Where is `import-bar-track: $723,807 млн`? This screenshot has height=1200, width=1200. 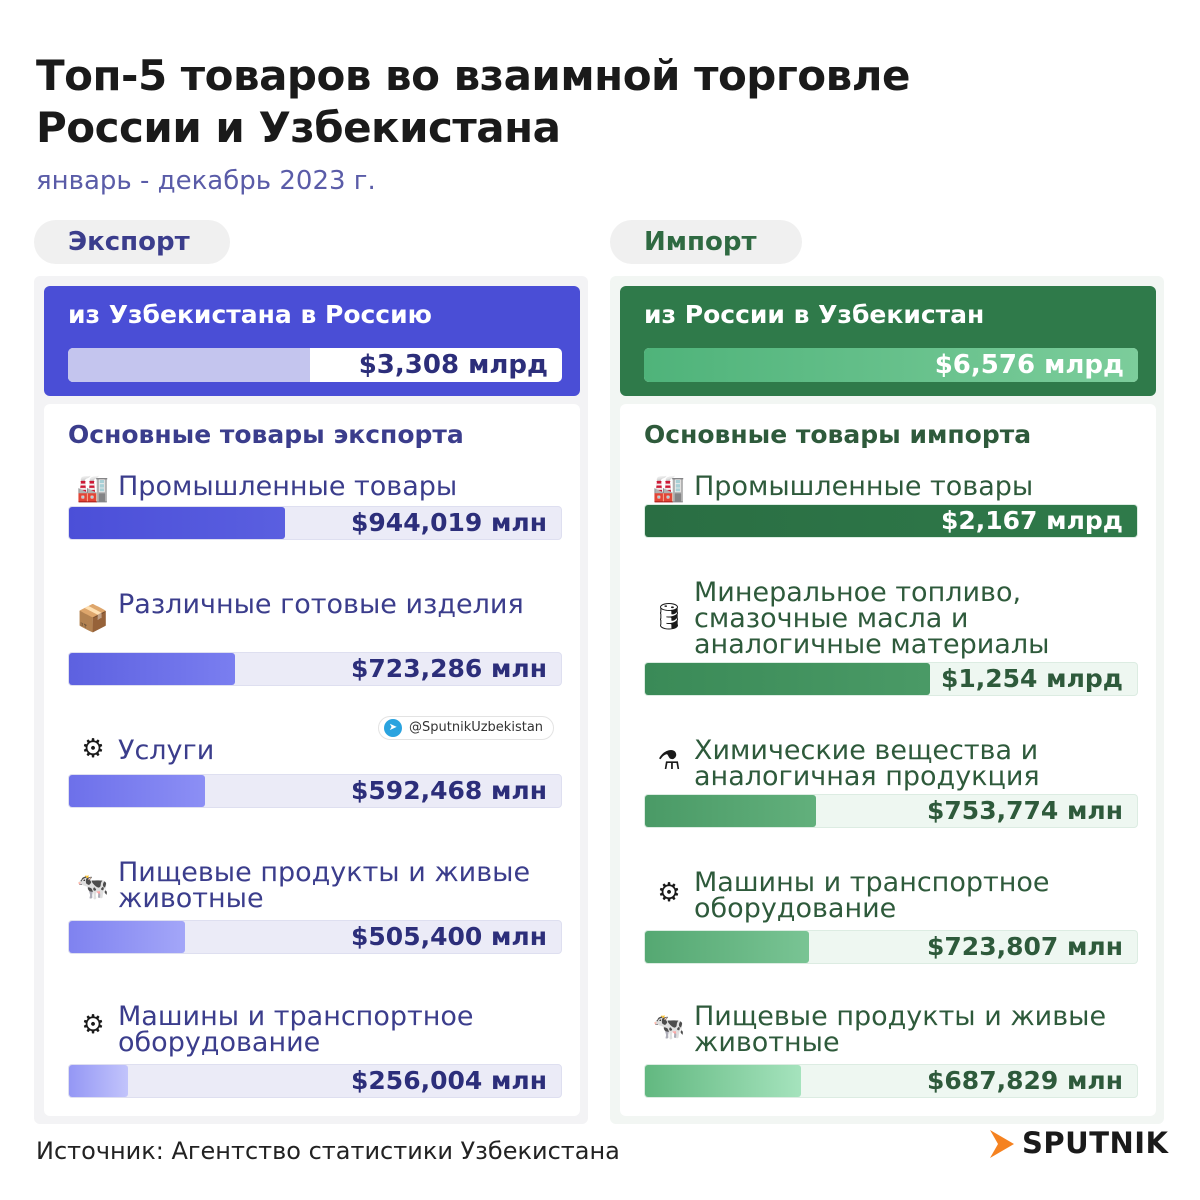 import-bar-track: $723,807 млн is located at coordinates (891, 947).